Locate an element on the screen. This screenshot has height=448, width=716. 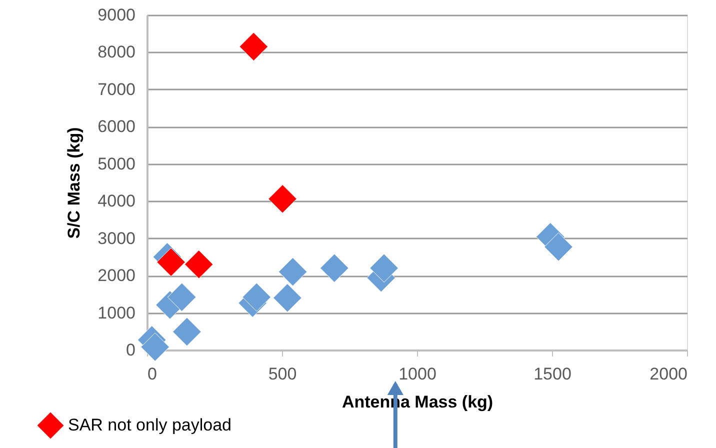
y-tick-label: 8000 is located at coordinates (117, 52).